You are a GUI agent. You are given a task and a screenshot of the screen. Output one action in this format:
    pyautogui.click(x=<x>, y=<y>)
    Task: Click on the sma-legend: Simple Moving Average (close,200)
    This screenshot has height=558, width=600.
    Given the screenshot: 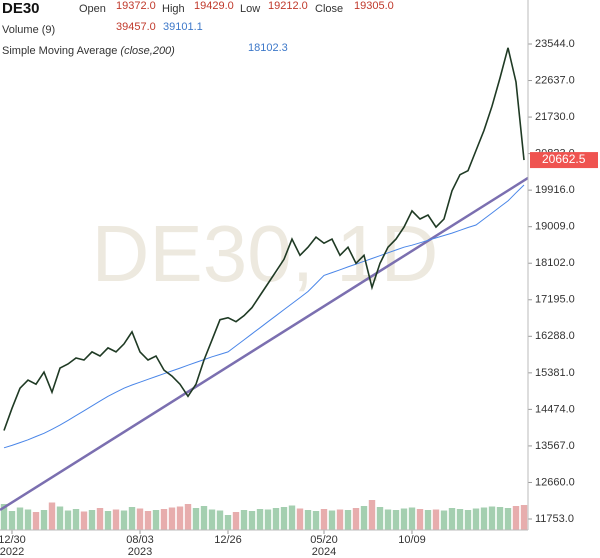 What is the action you would take?
    pyautogui.click(x=88, y=51)
    